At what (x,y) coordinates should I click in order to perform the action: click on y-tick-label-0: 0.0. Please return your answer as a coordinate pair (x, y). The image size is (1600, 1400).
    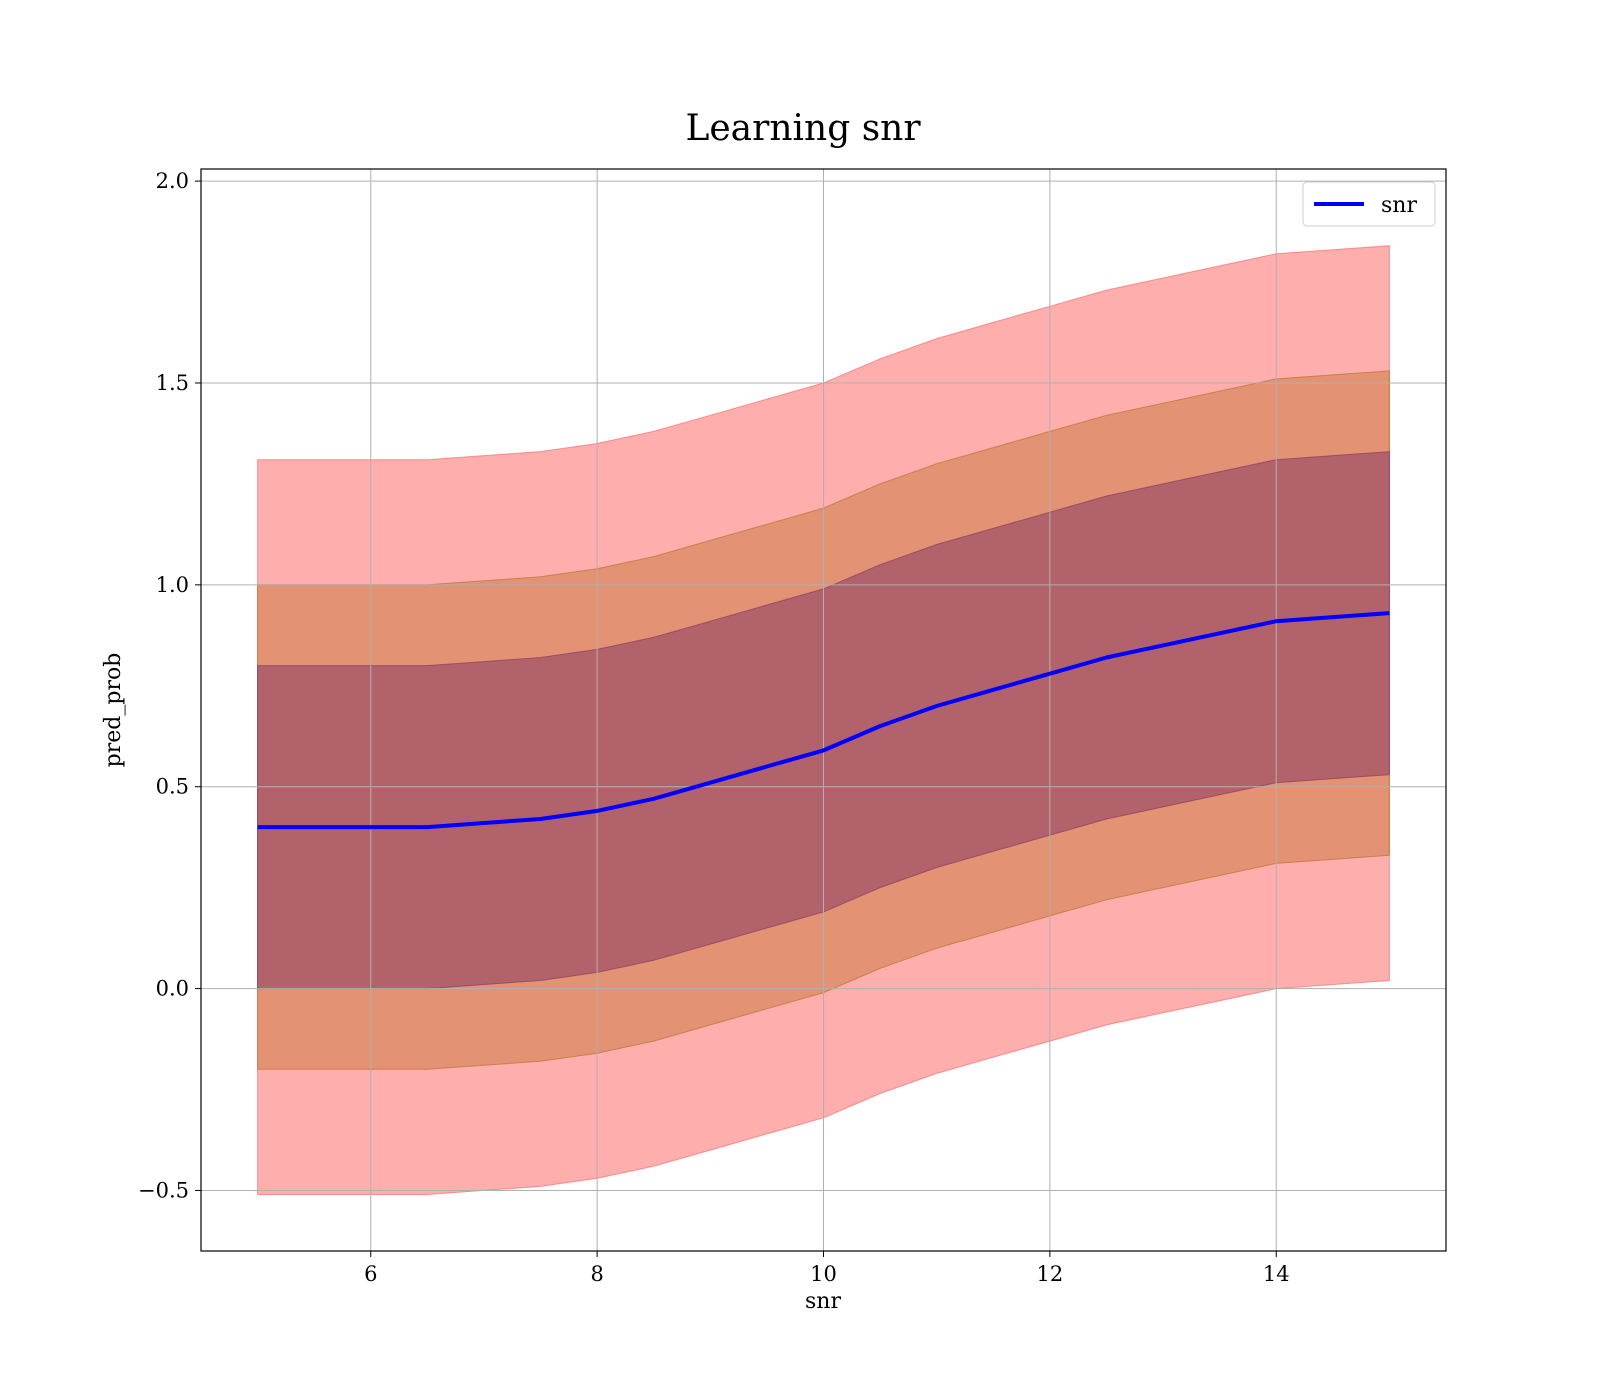
    Looking at the image, I should click on (172, 989).